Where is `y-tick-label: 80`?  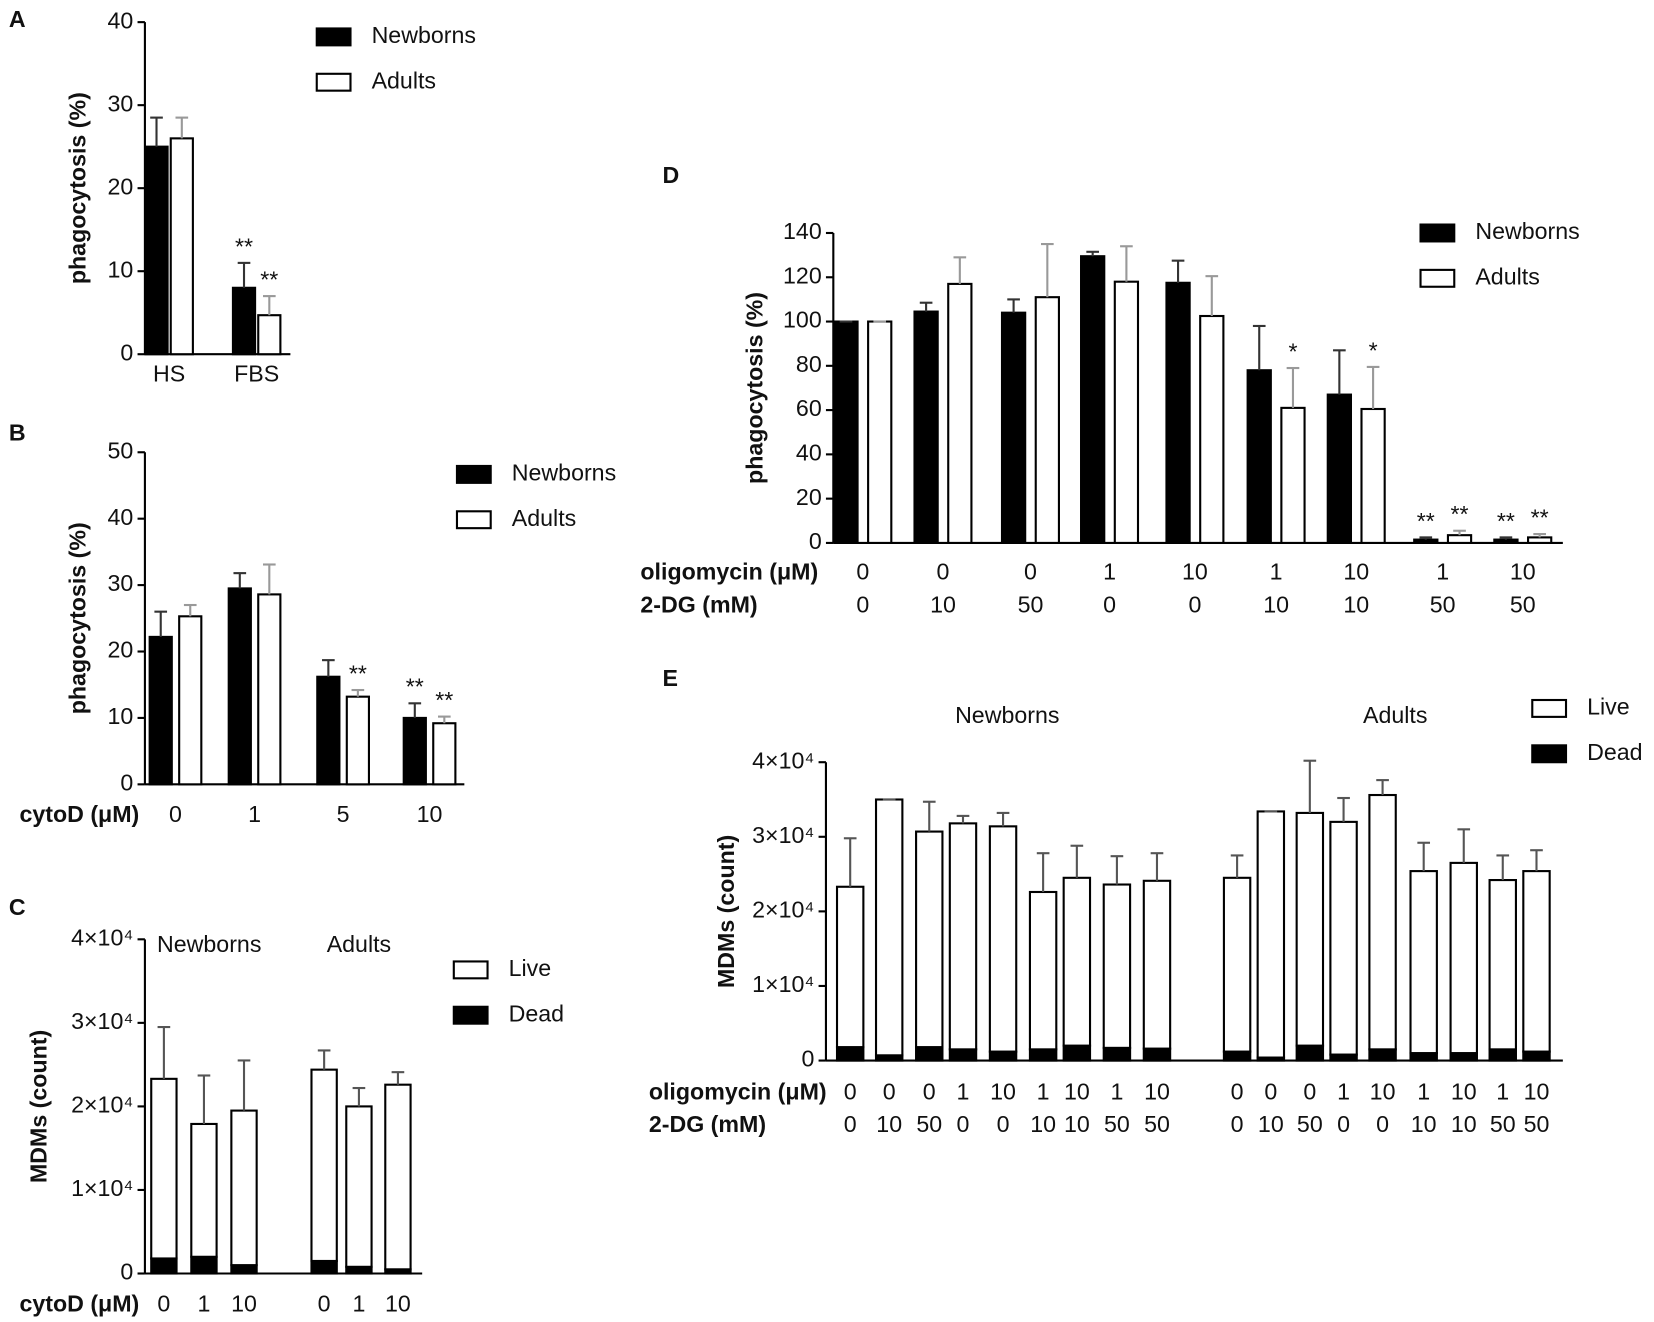
y-tick-label: 80 is located at coordinates (809, 364).